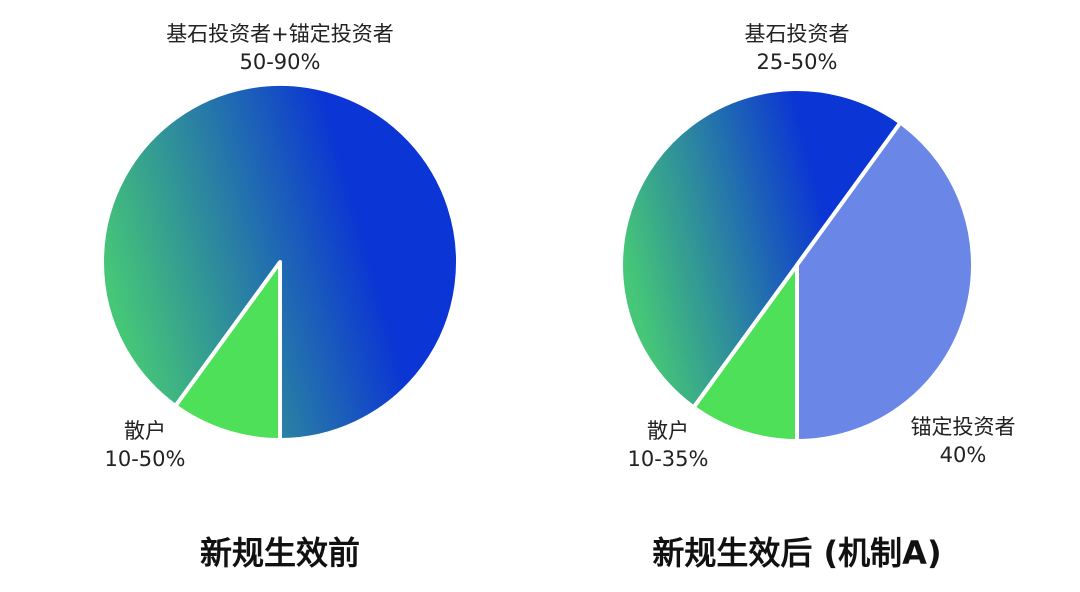 This screenshot has height=592, width=1080. I want to click on slice-value-label: 50-90%, so click(280, 62).